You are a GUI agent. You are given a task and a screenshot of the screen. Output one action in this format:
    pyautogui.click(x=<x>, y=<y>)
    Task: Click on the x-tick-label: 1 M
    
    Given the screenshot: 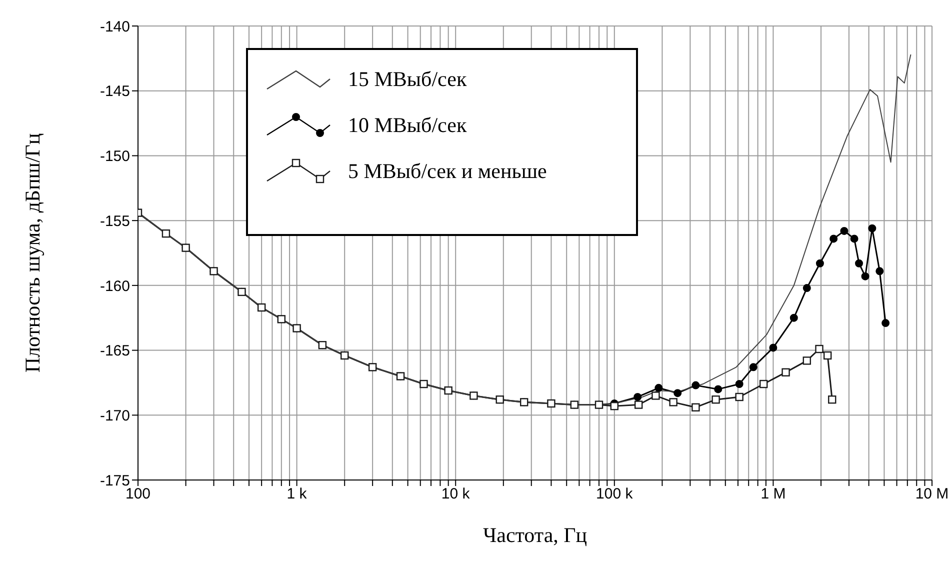 What is the action you would take?
    pyautogui.click(x=773, y=494)
    